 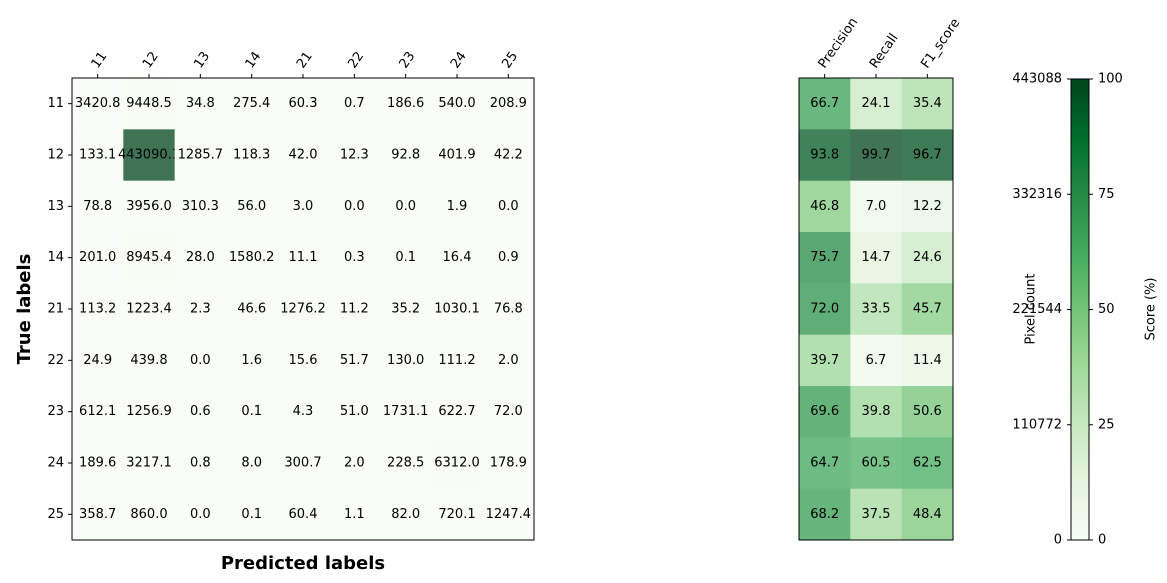 I want to click on cell-value-label: 82.0, so click(x=405, y=514).